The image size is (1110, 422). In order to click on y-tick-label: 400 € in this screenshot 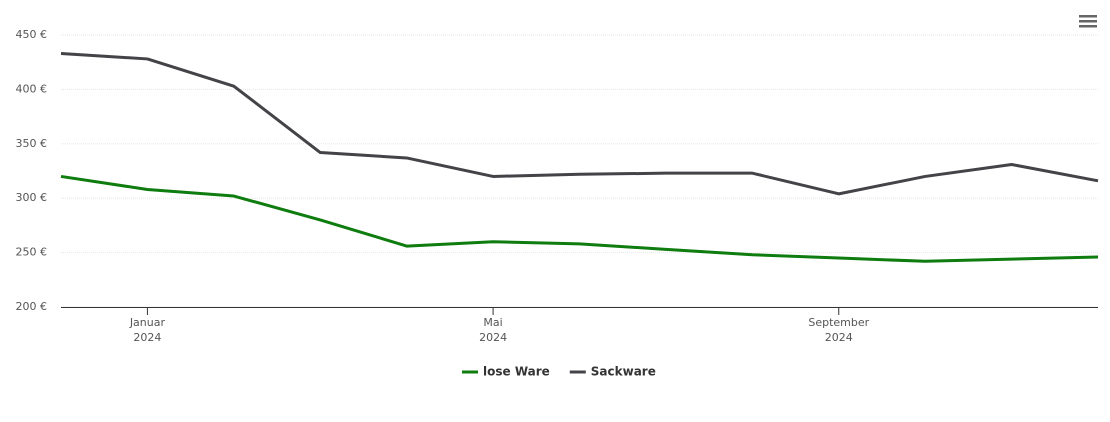, I will do `click(32, 88)`.